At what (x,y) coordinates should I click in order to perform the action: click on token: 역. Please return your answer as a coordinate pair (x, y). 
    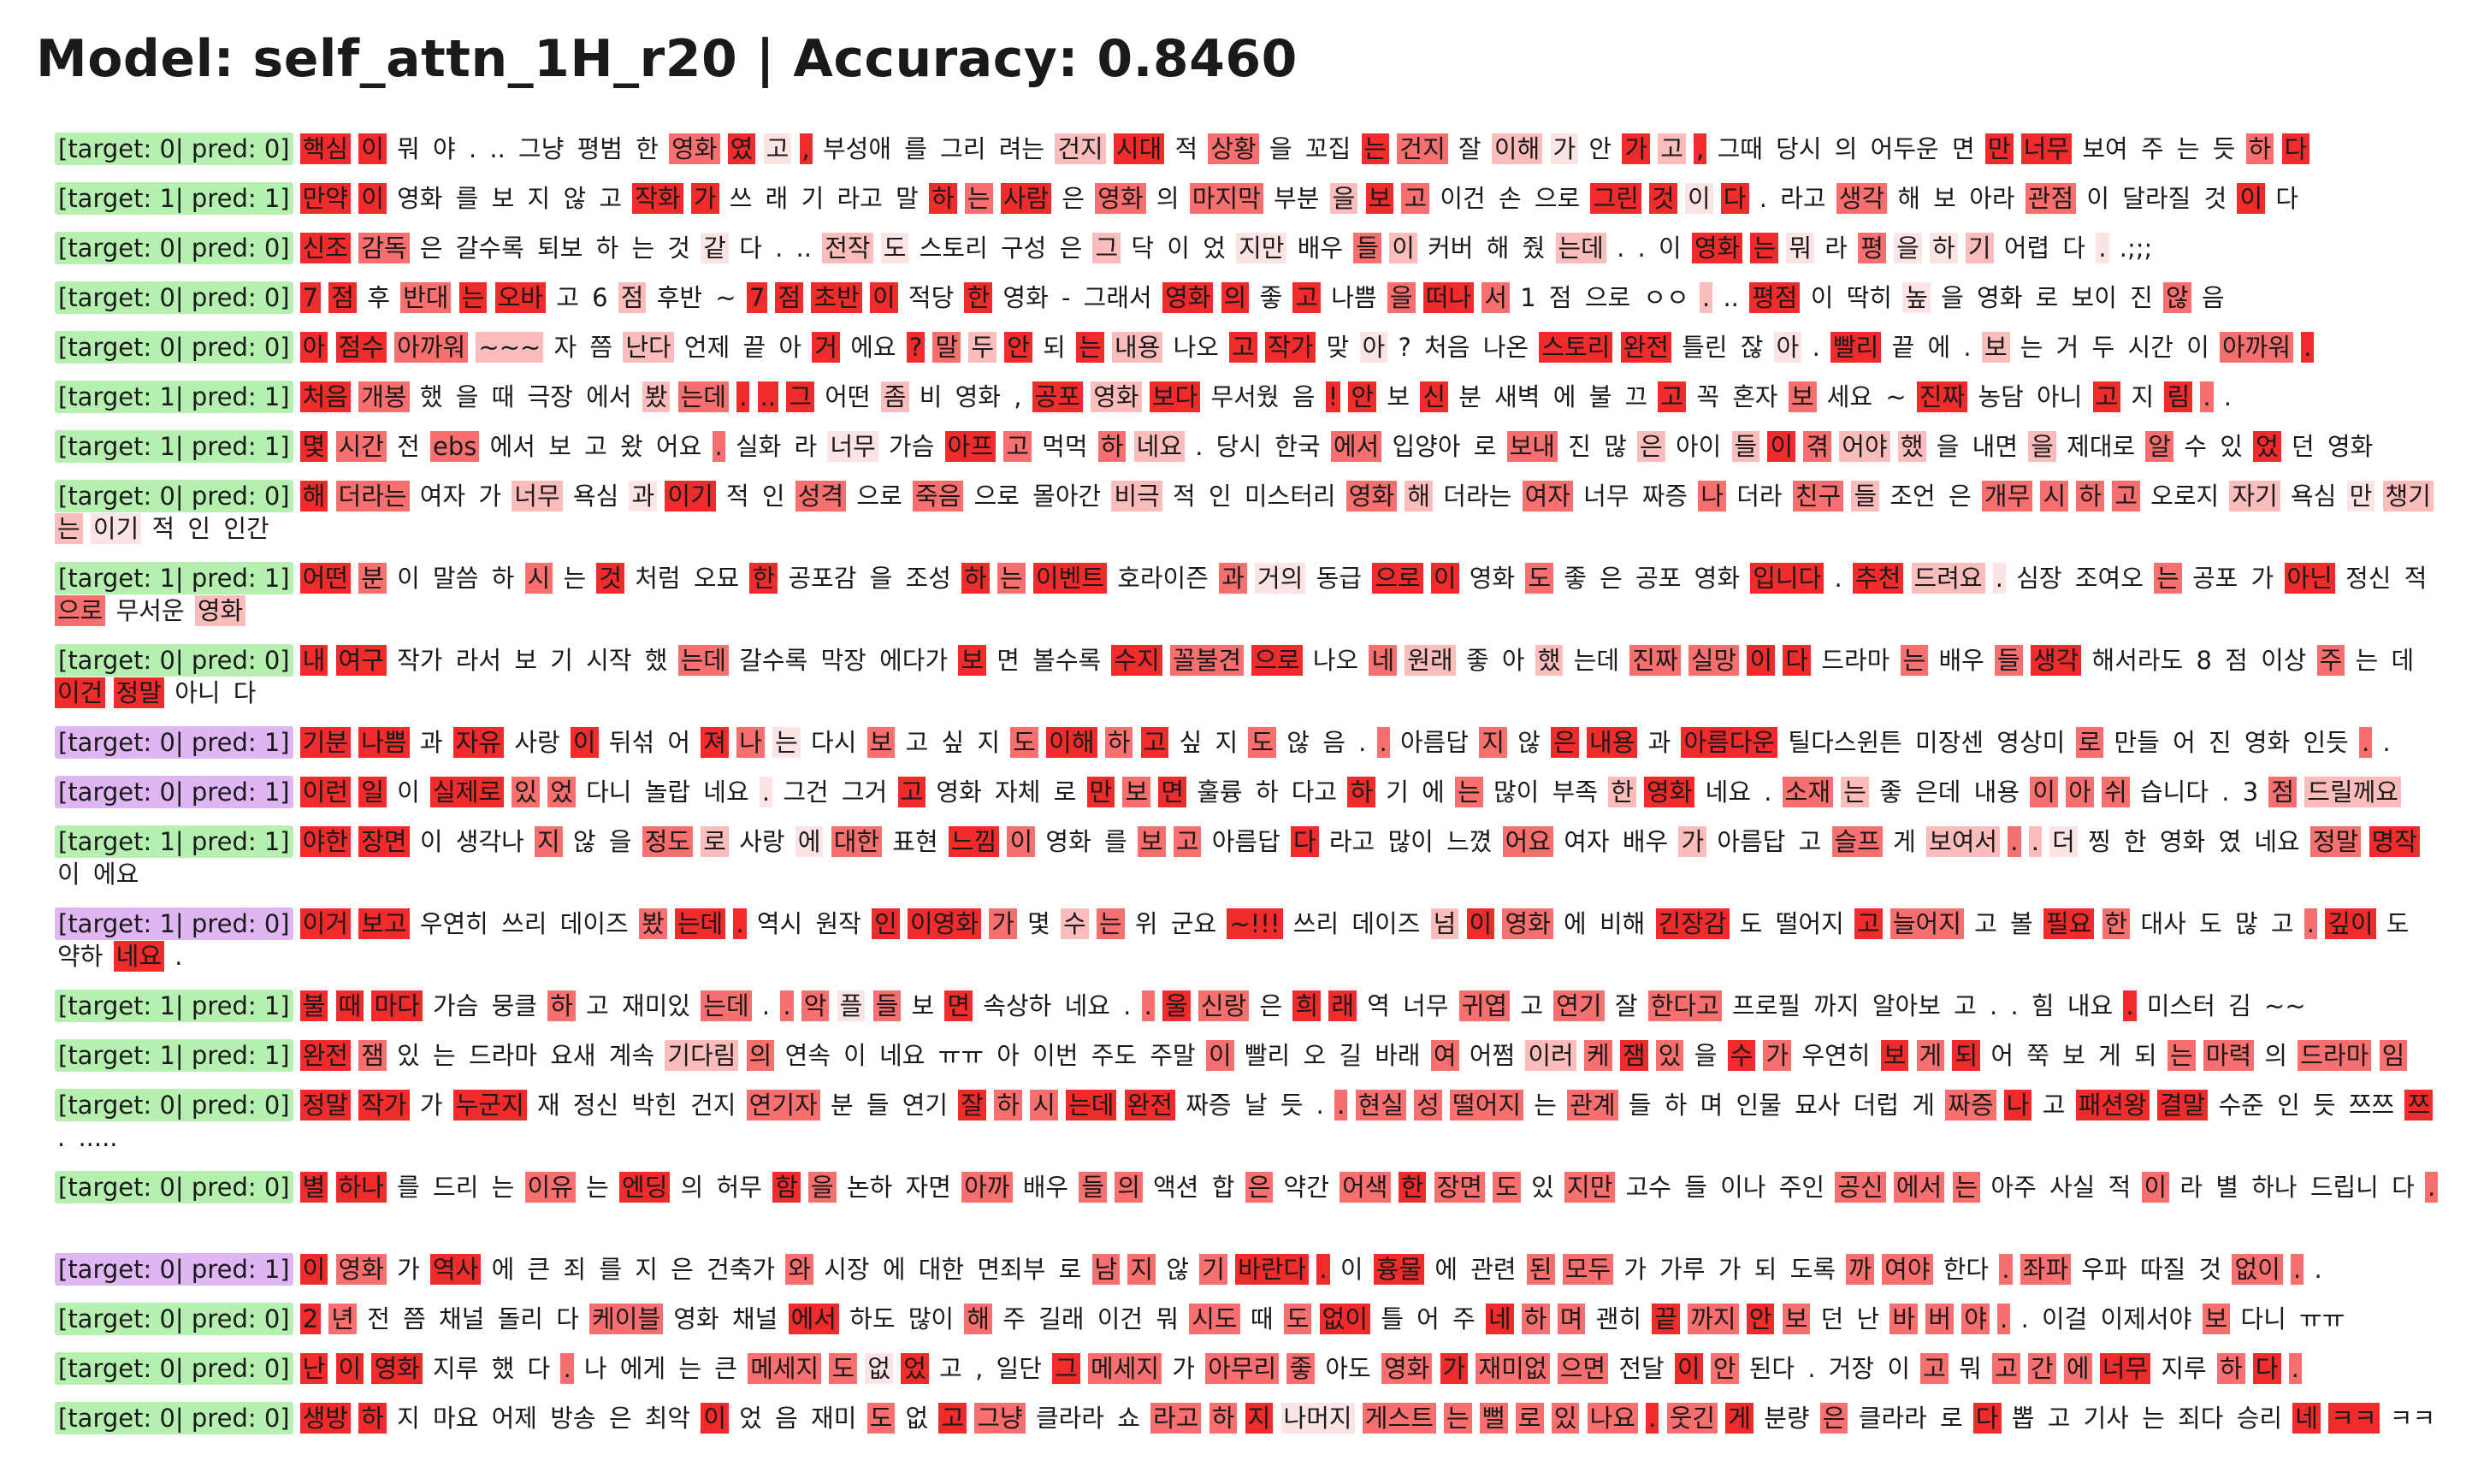
    Looking at the image, I should click on (1378, 1005).